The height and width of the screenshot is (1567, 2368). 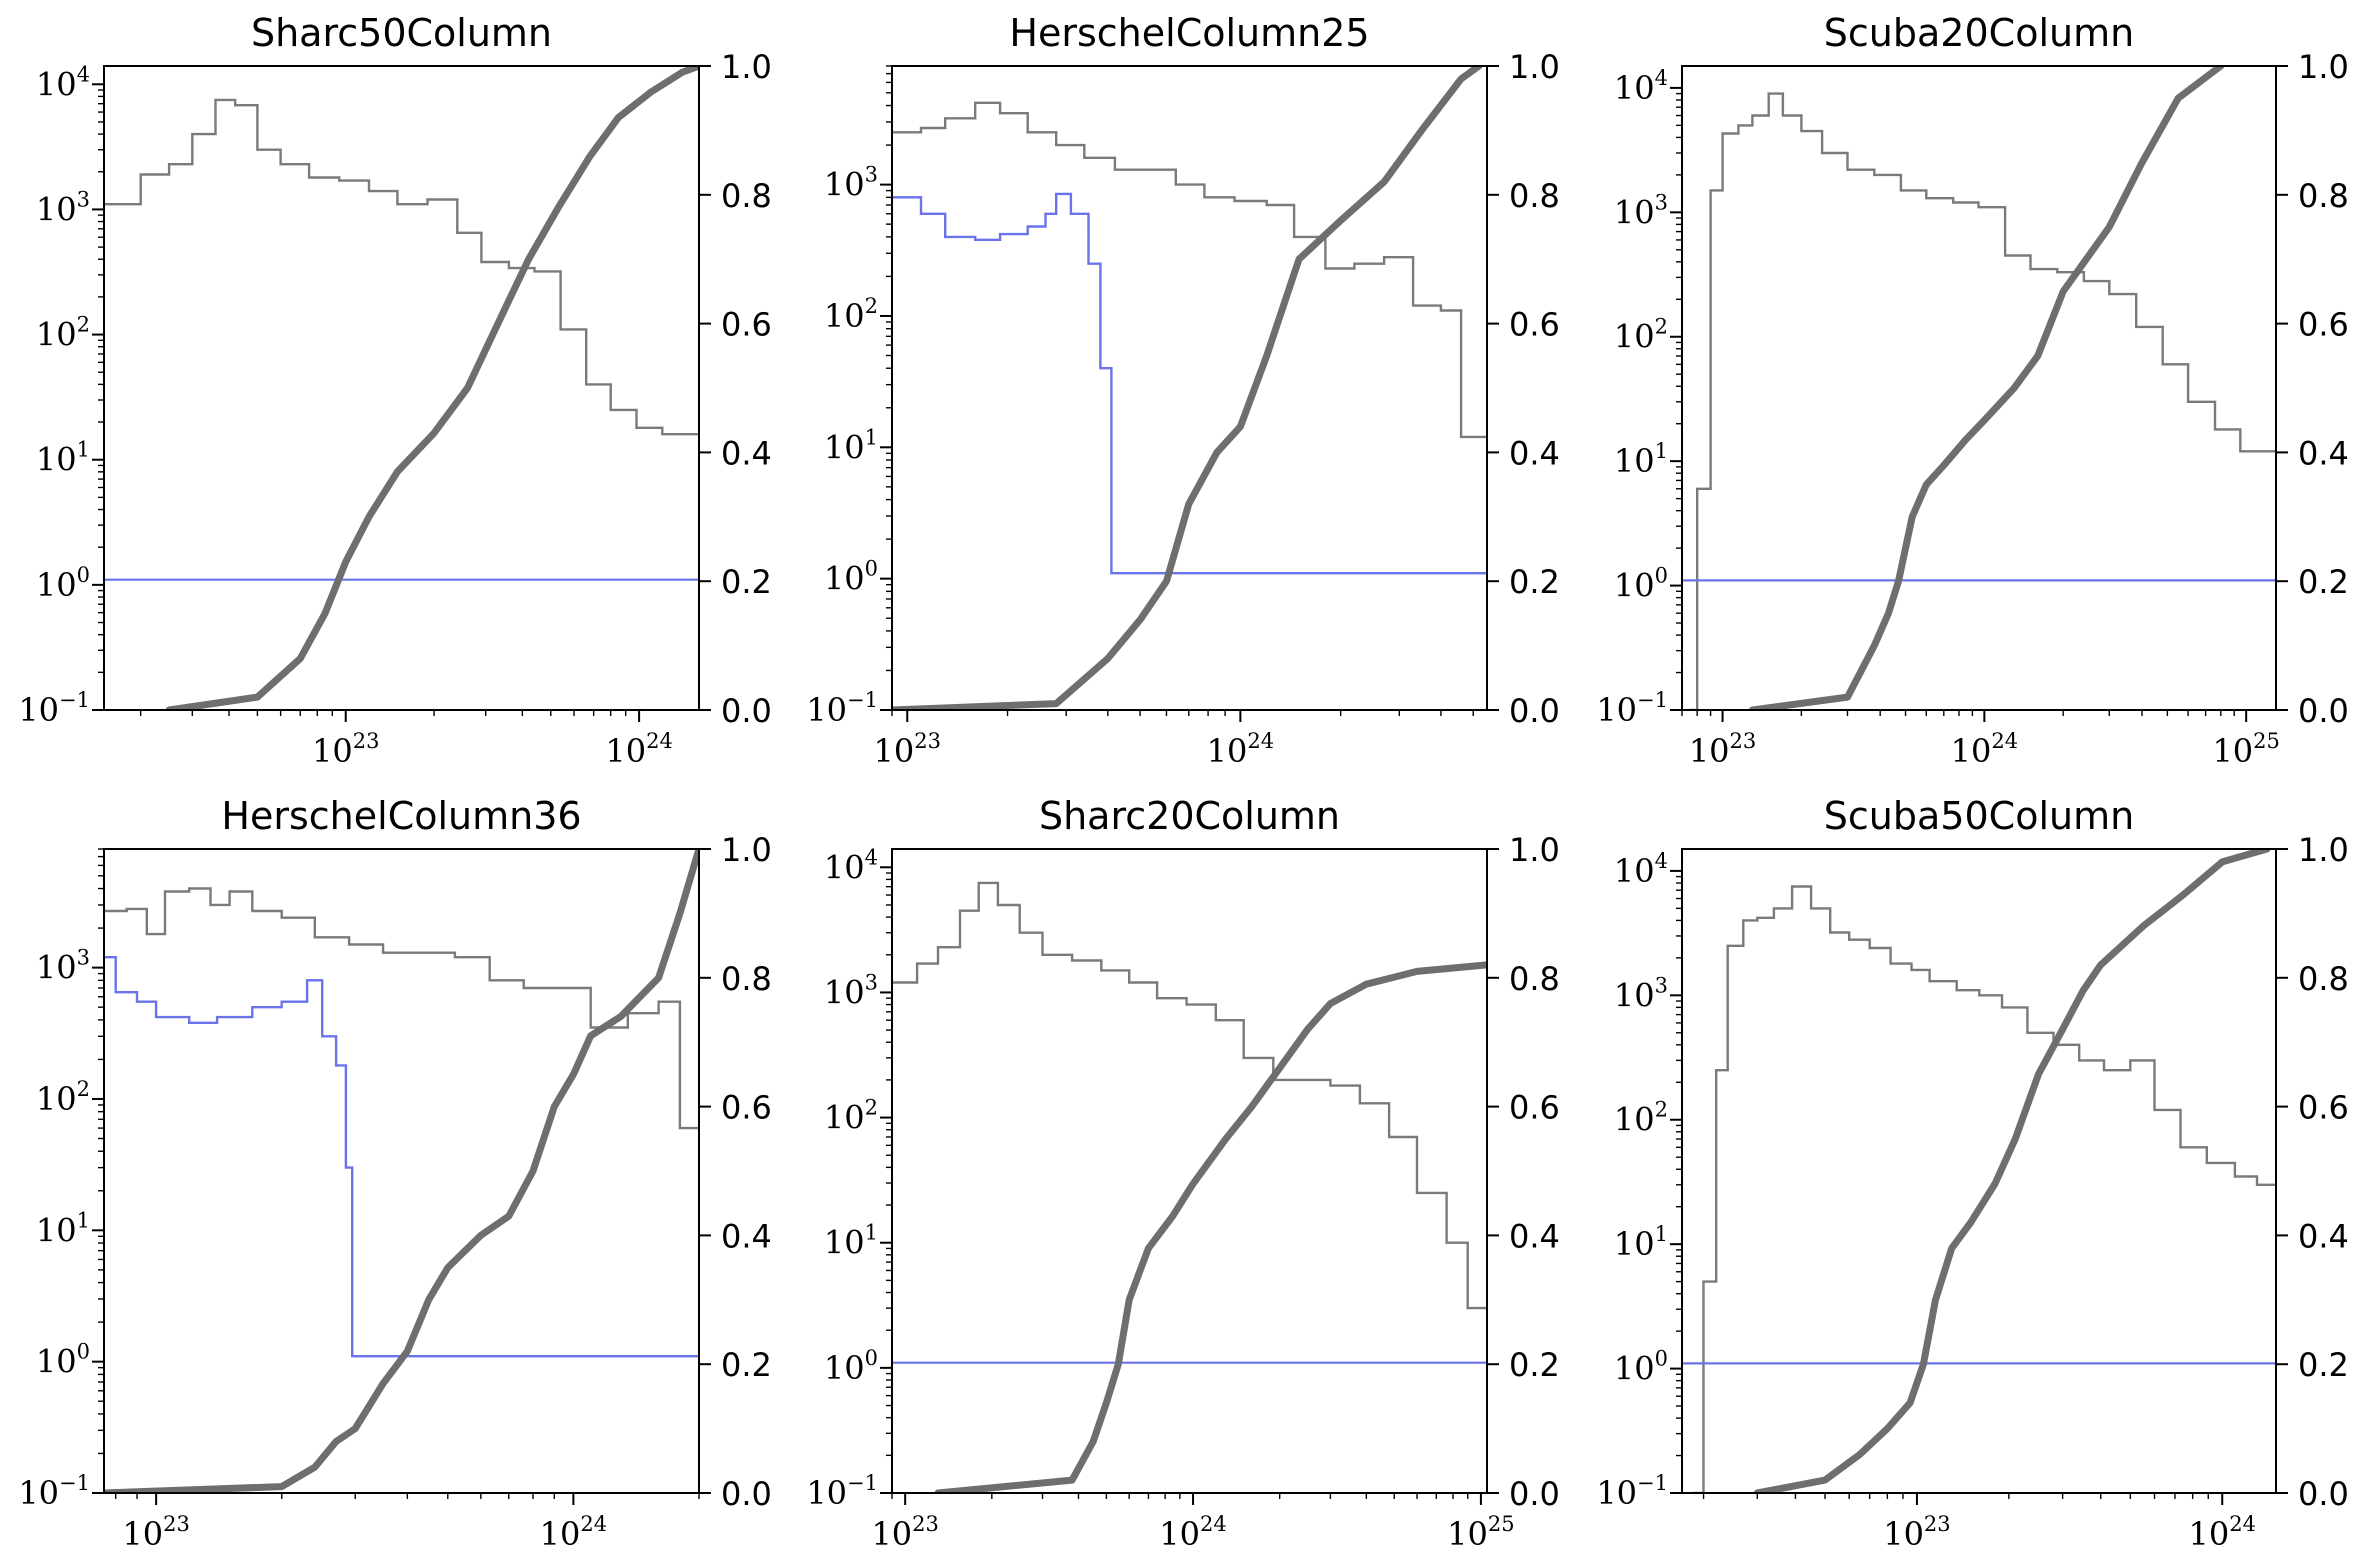 I want to click on x-axis: 1023 1024, so click(x=406, y=740).